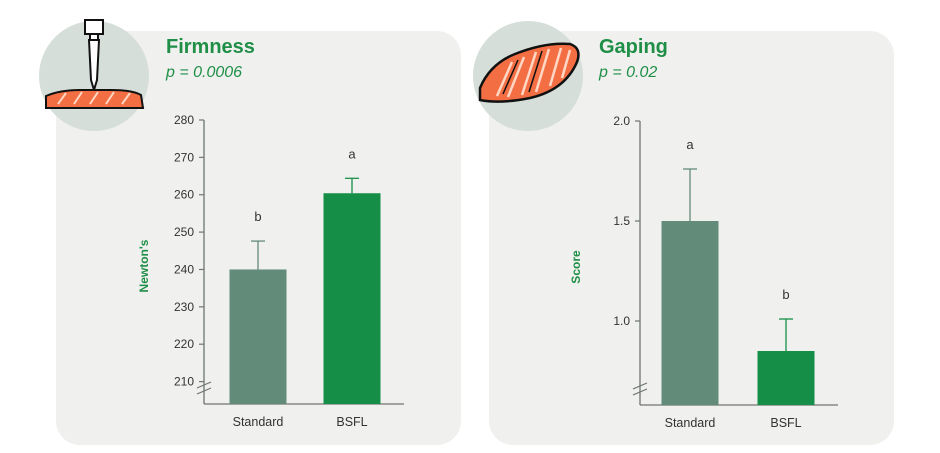  Describe the element at coordinates (628, 72) in the screenshot. I see `gaping-p-value: p = 0.02` at that location.